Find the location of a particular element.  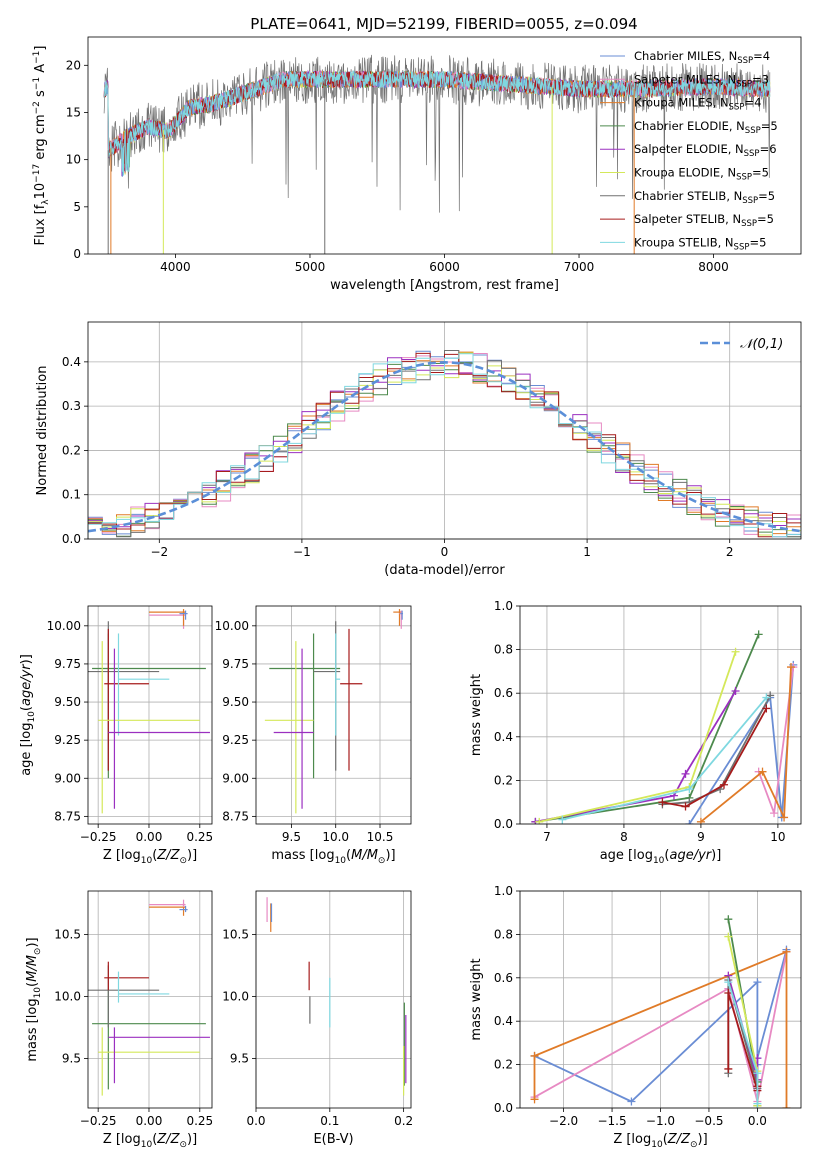

legend-label-text: Kroupa ELODIE, N is located at coordinates (685, 173).